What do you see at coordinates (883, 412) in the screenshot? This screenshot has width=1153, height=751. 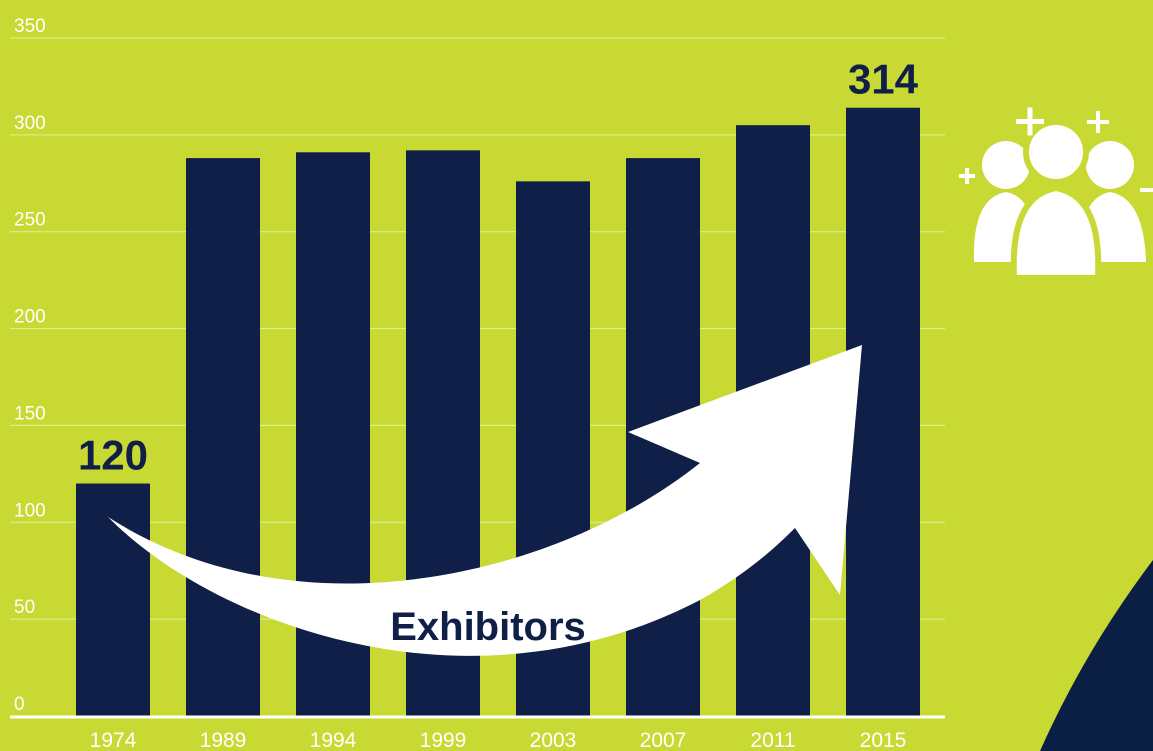 I see `bar-2015` at bounding box center [883, 412].